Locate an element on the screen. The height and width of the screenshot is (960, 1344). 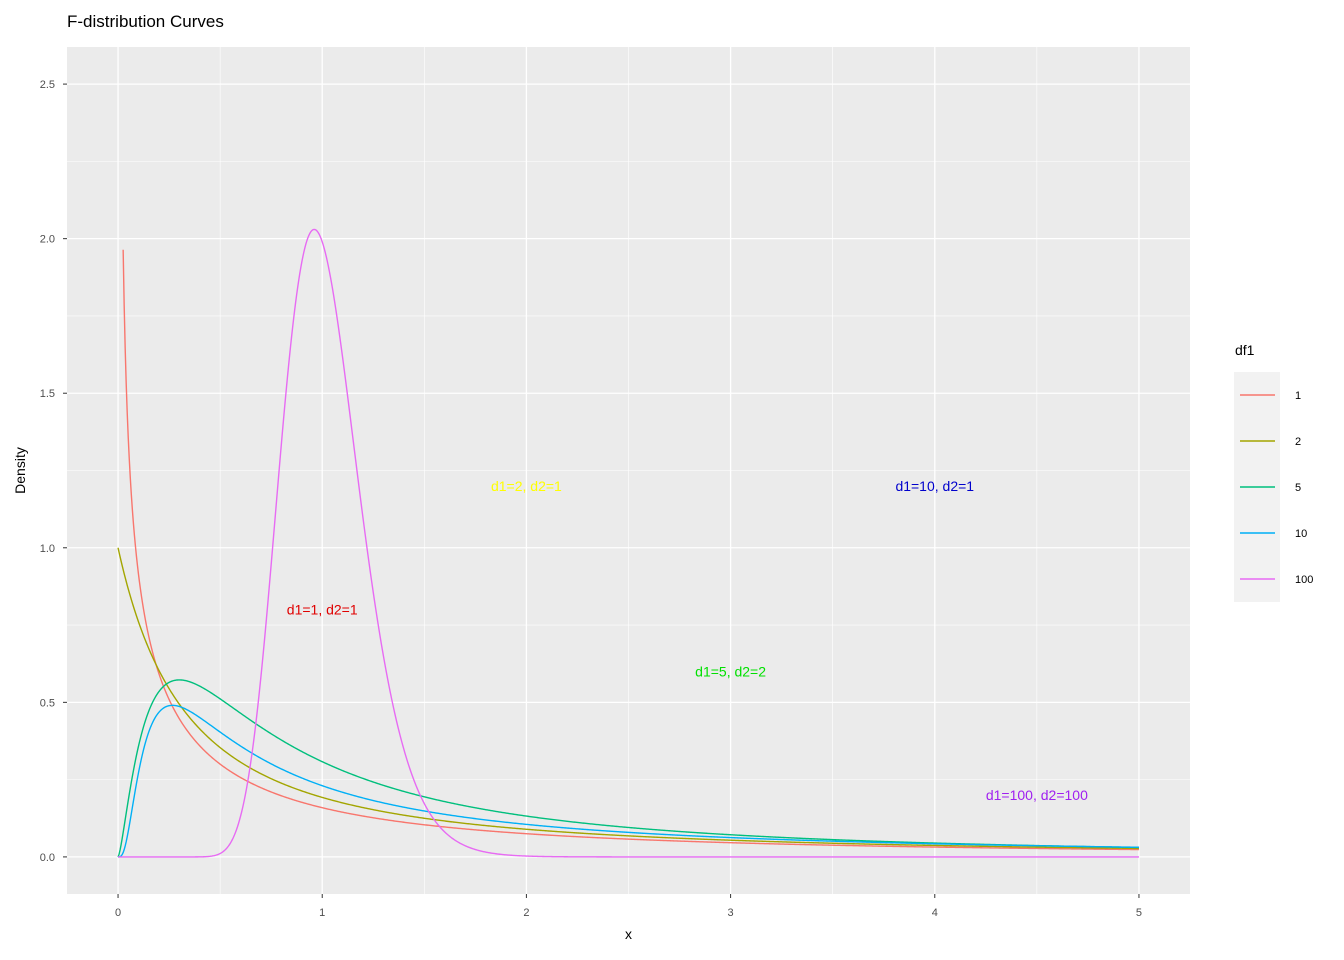
y-tick-label: 0.5 is located at coordinates (47, 703).